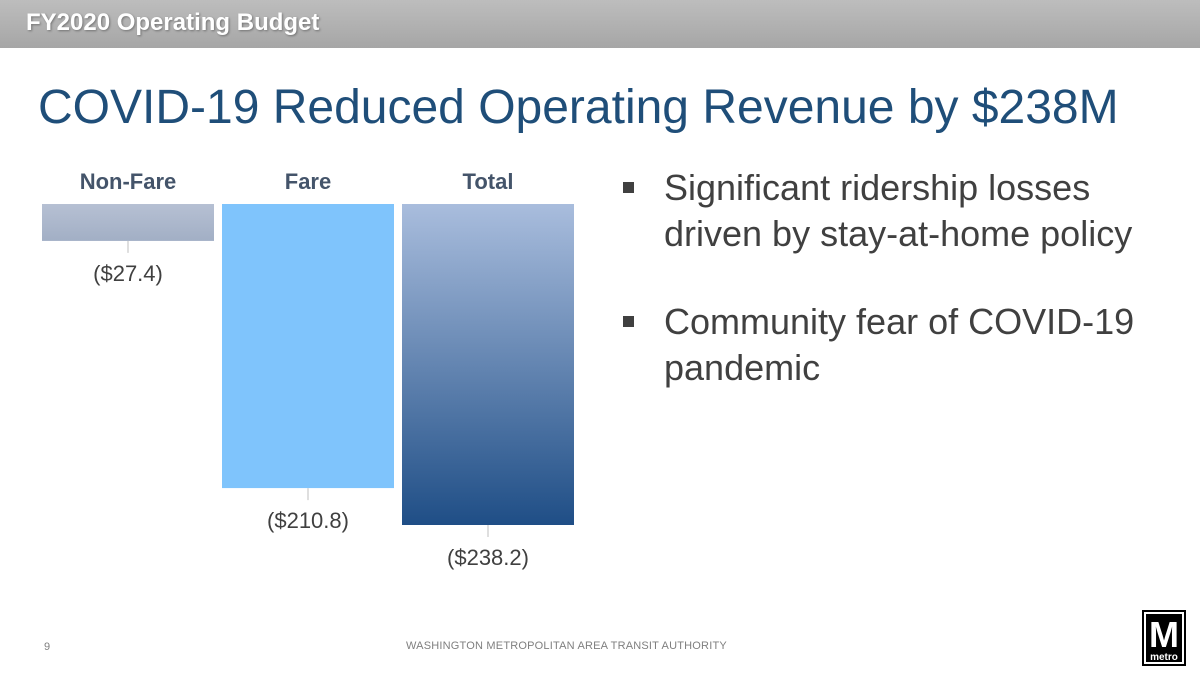 This screenshot has width=1200, height=675. What do you see at coordinates (1164, 657) in the screenshot?
I see `logo-word: metro` at bounding box center [1164, 657].